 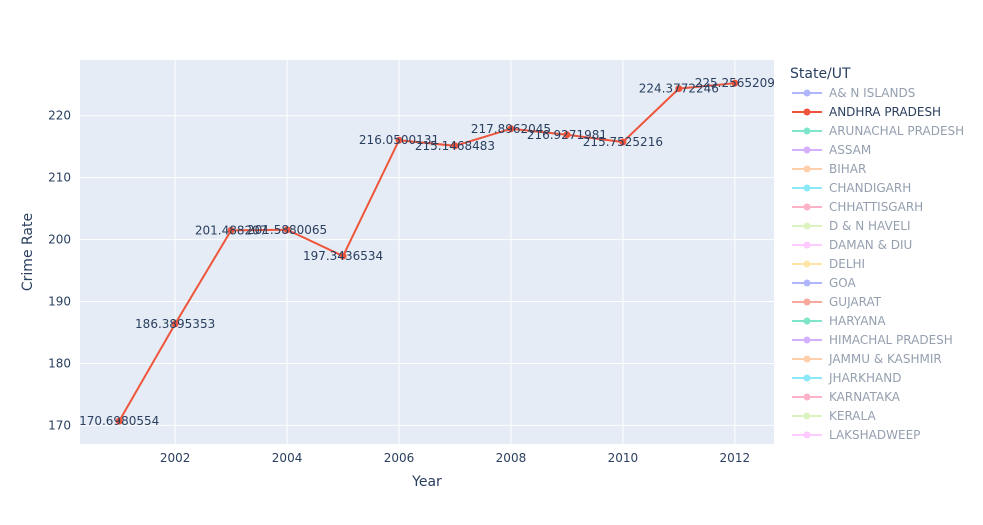 I want to click on y-tick-label: 180, so click(x=59, y=363).